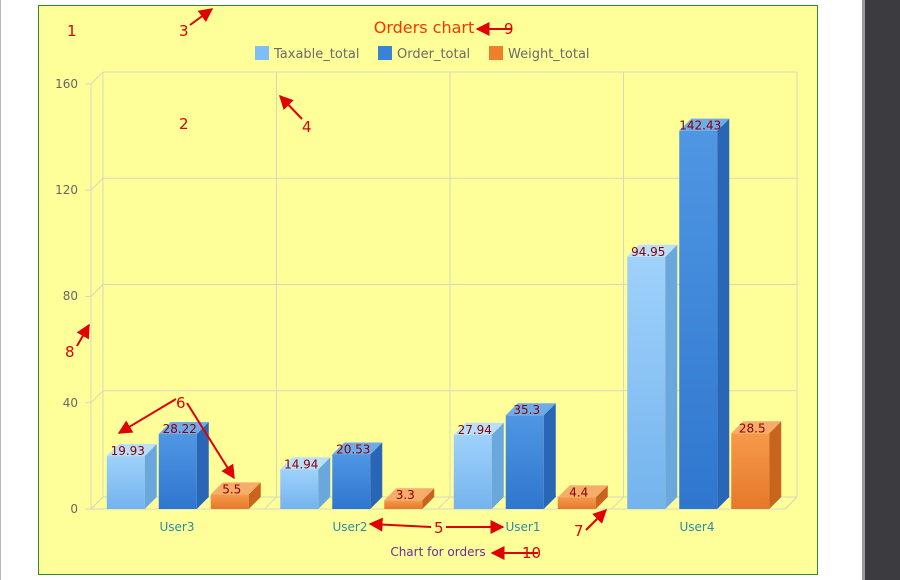 This screenshot has width=900, height=580. Describe the element at coordinates (70, 403) in the screenshot. I see `y-tick-label: 40` at that location.